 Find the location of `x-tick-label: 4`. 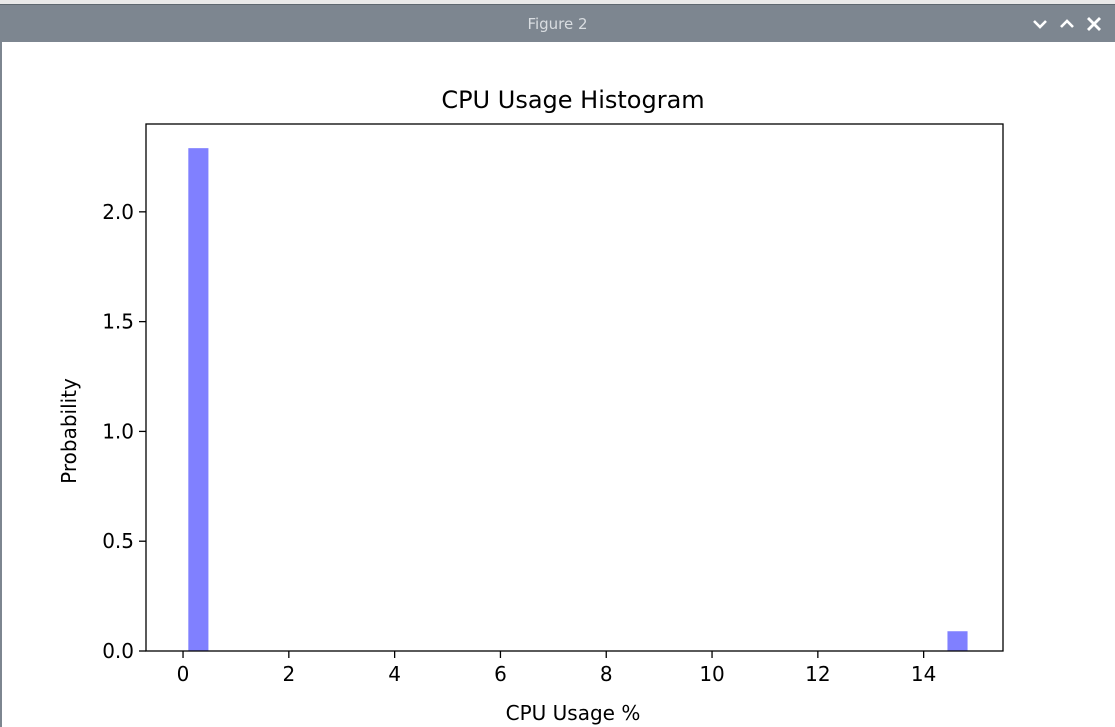

x-tick-label: 4 is located at coordinates (394, 674).